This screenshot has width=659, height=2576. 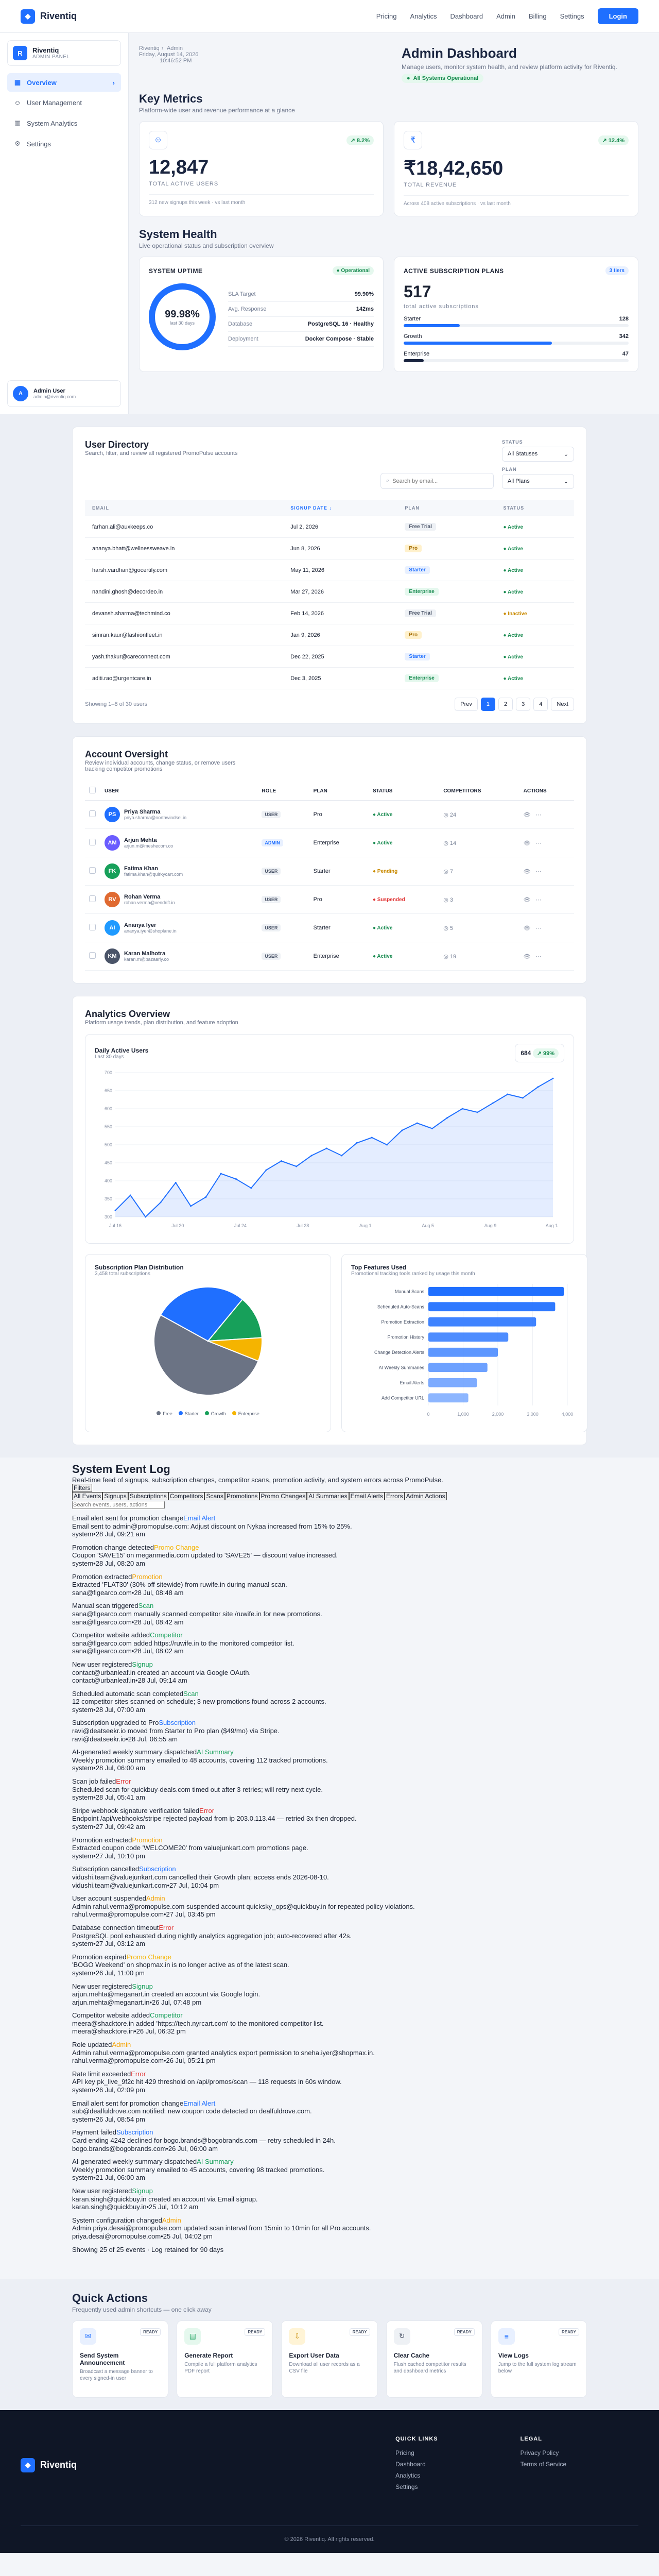 I want to click on brand-logo: ◆ Riventiq, so click(x=49, y=16).